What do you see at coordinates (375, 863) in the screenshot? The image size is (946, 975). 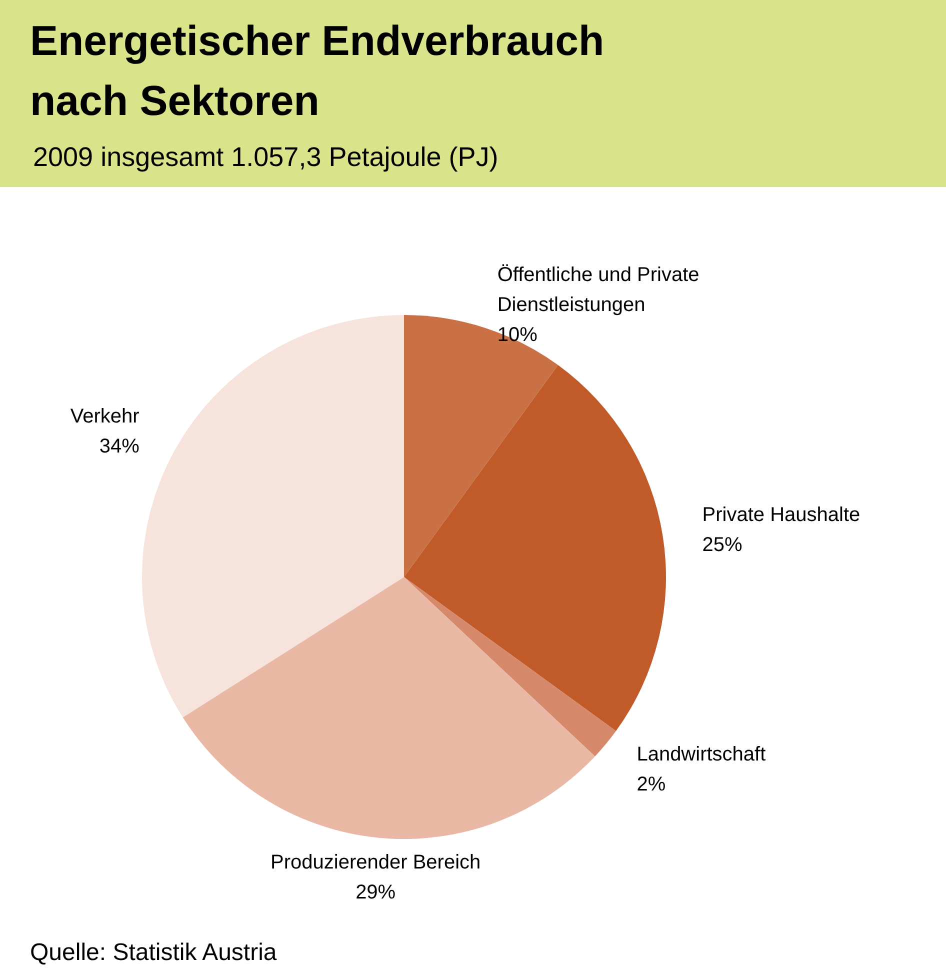 I see `slice-label: Produzierender Bereich` at bounding box center [375, 863].